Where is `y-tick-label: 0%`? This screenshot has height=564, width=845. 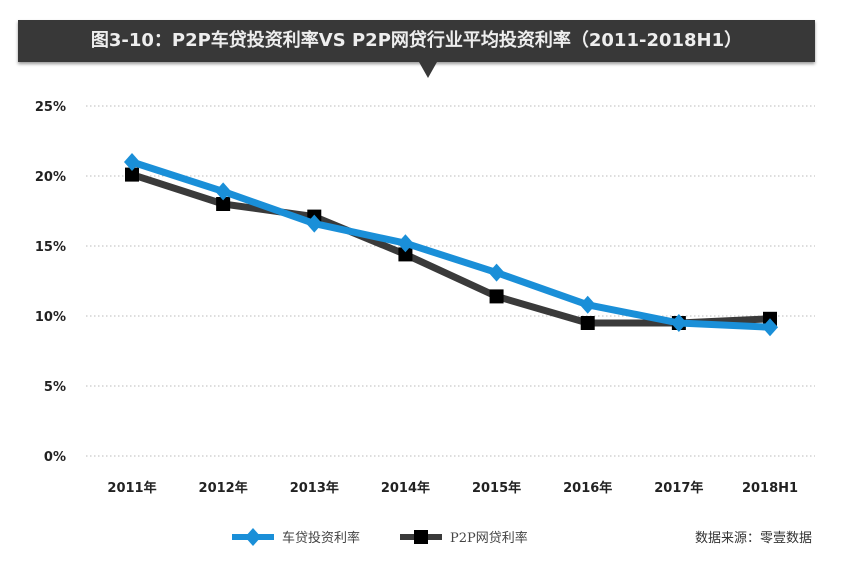
y-tick-label: 0% is located at coordinates (55, 457).